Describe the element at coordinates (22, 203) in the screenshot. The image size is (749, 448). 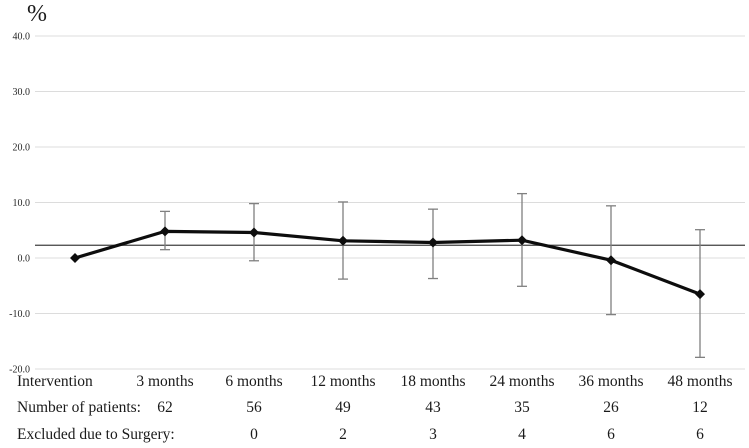
I see `y-tick-label: 10.0` at that location.